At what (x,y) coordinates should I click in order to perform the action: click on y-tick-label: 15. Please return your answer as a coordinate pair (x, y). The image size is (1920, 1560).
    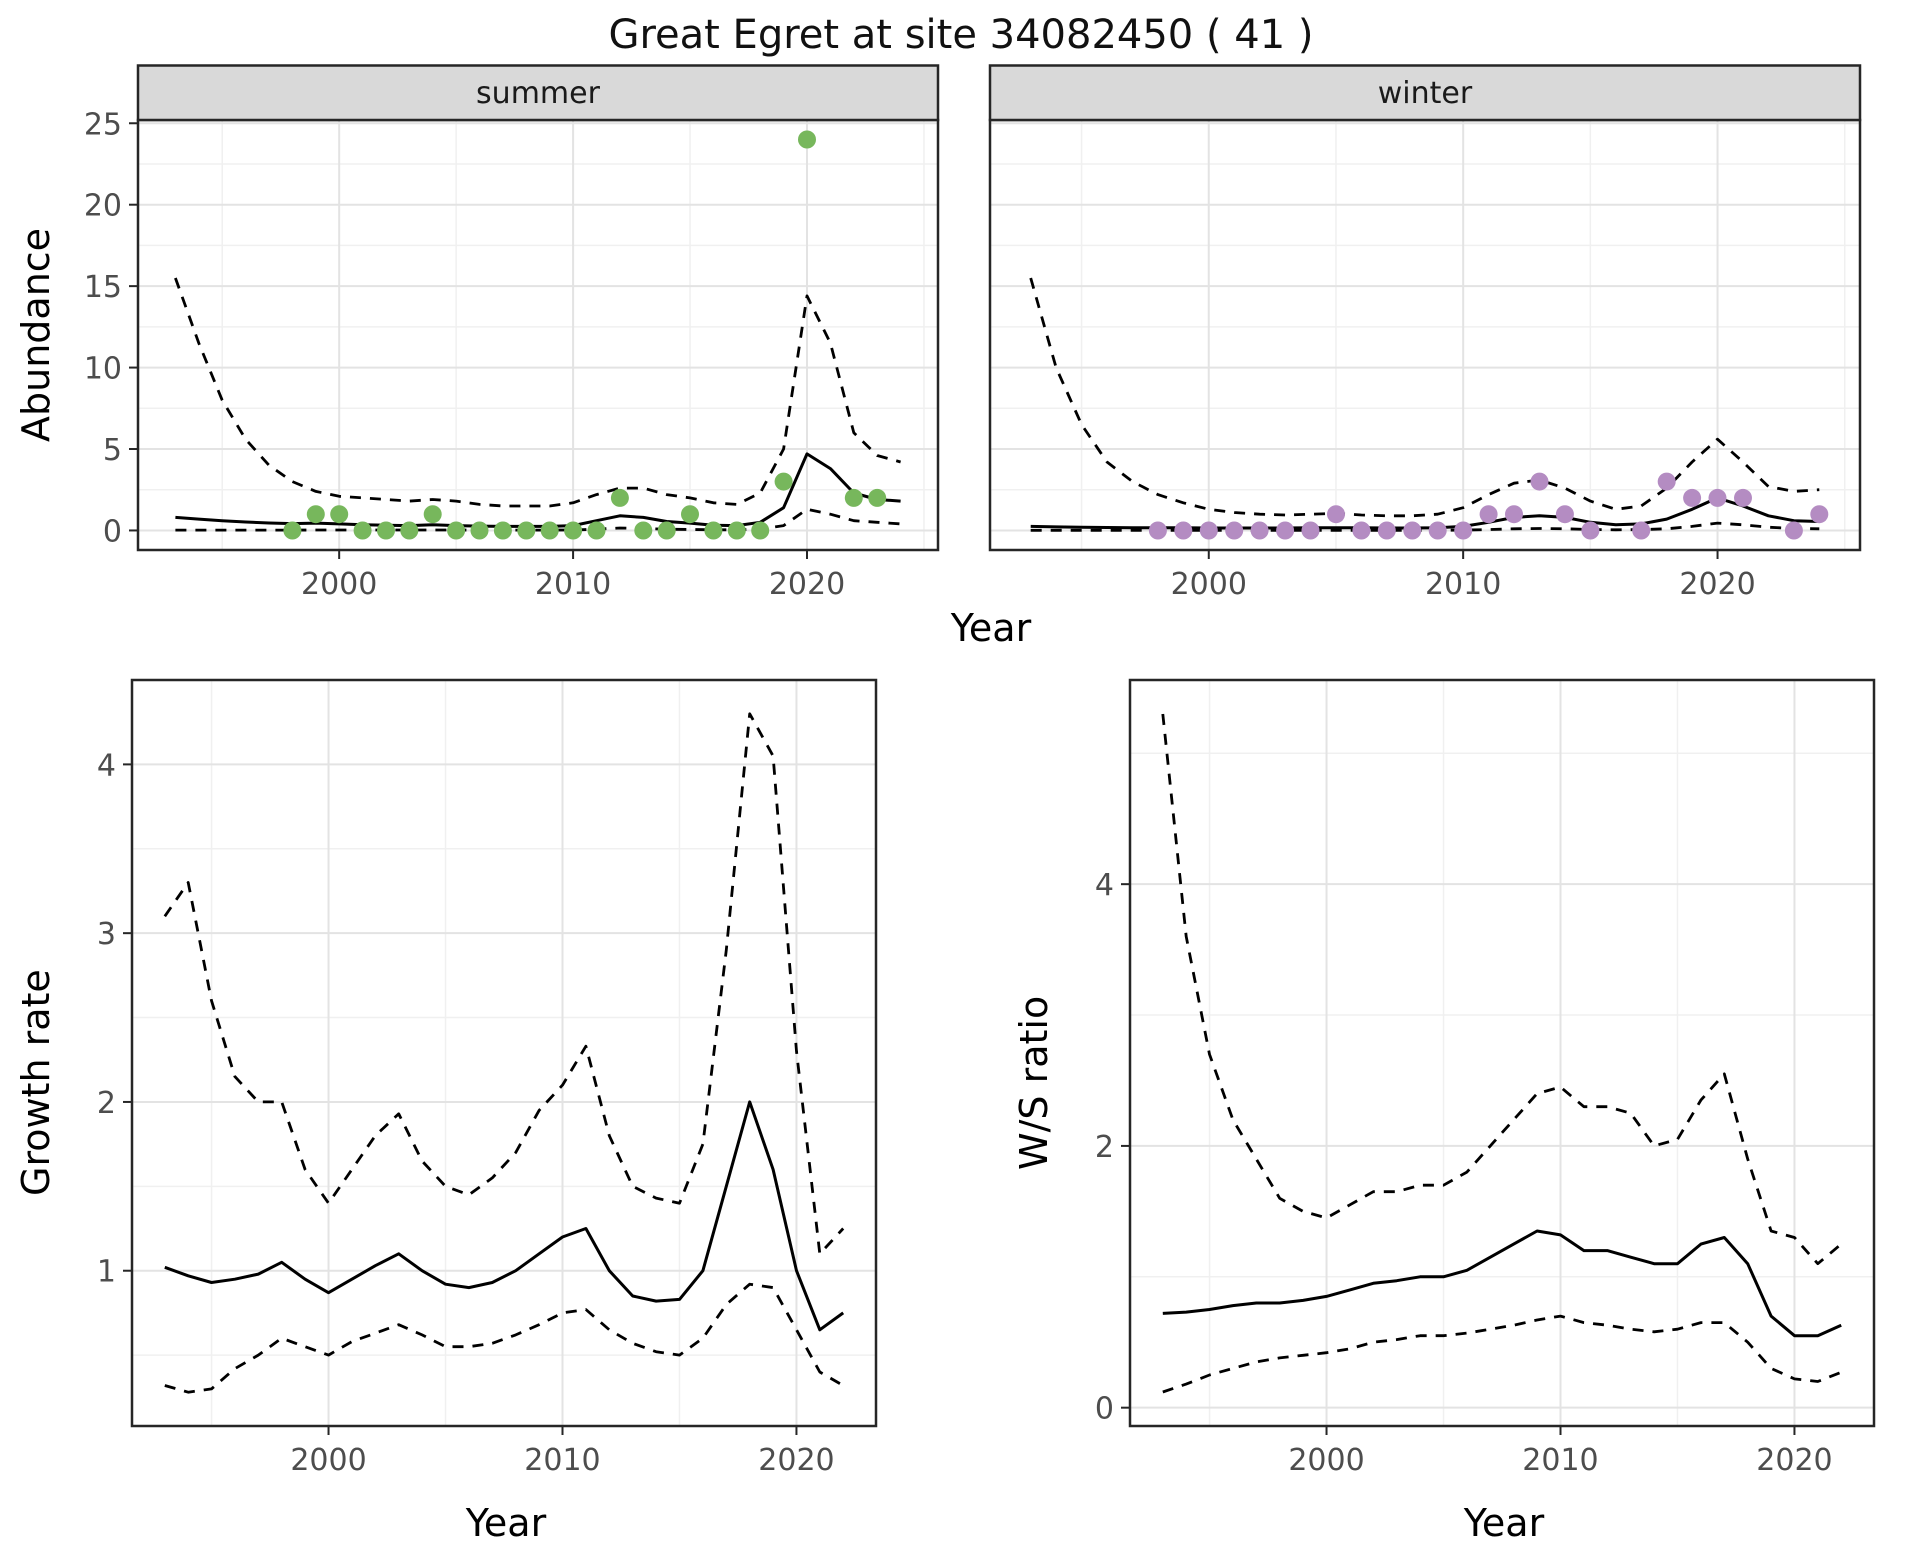
    Looking at the image, I should click on (103, 287).